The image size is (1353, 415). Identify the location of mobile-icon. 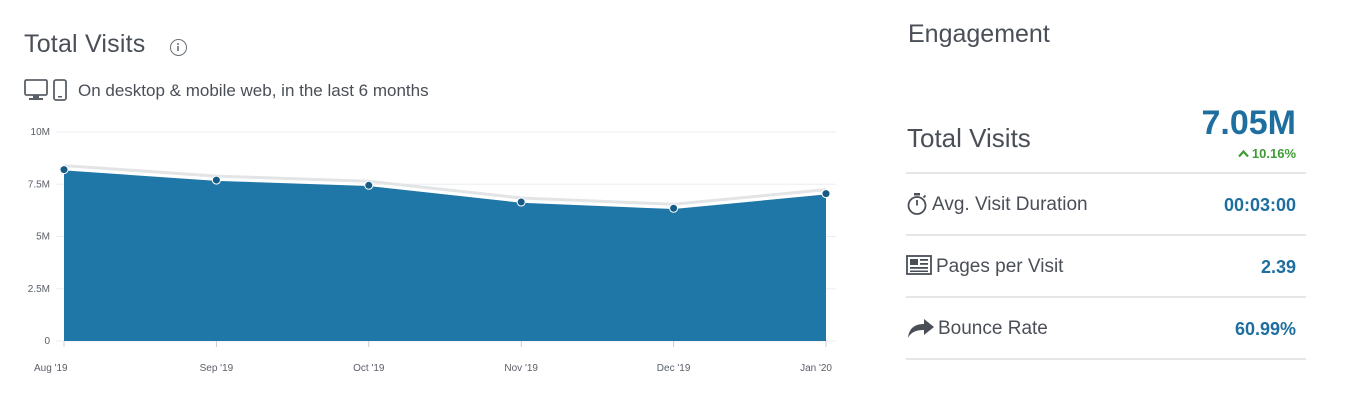
(60, 92).